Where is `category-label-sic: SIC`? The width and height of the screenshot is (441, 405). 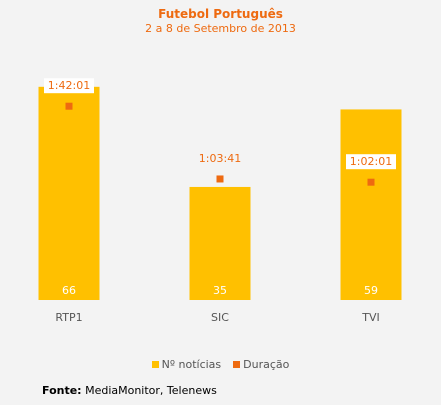 category-label-sic: SIC is located at coordinates (220, 317).